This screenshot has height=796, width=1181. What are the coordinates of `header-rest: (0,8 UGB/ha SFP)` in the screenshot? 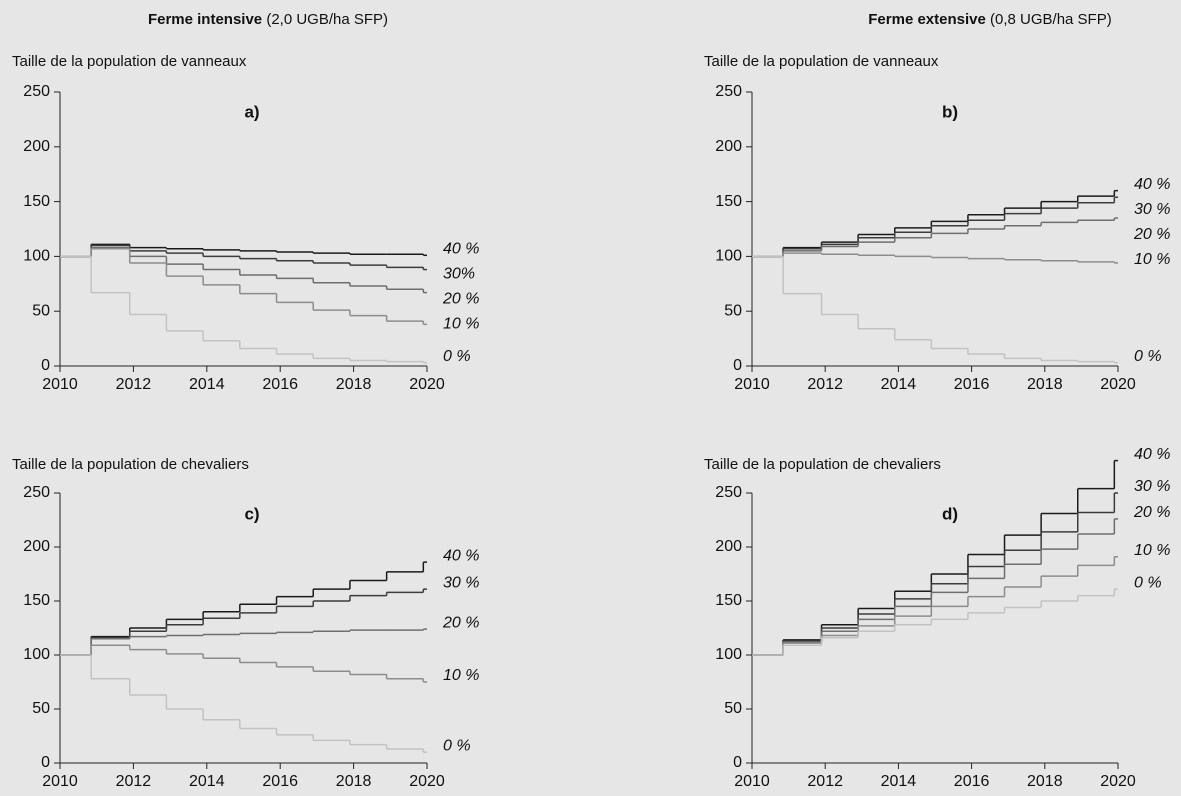 It's located at (1051, 19).